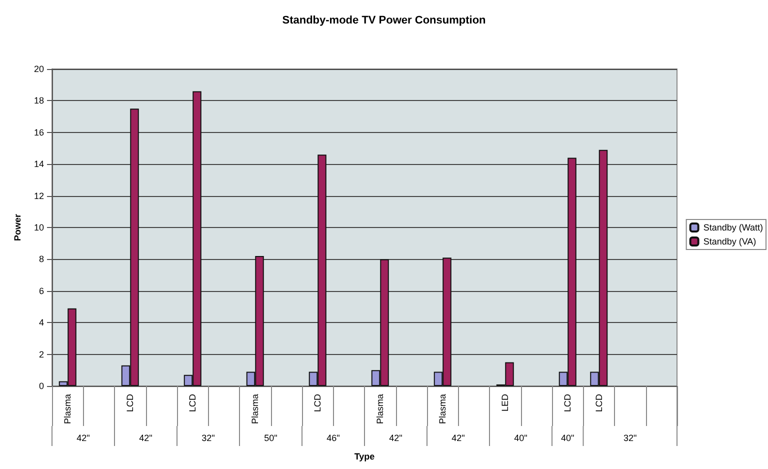 This screenshot has width=768, height=469. I want to click on legend-label: Standby (VA), so click(729, 241).